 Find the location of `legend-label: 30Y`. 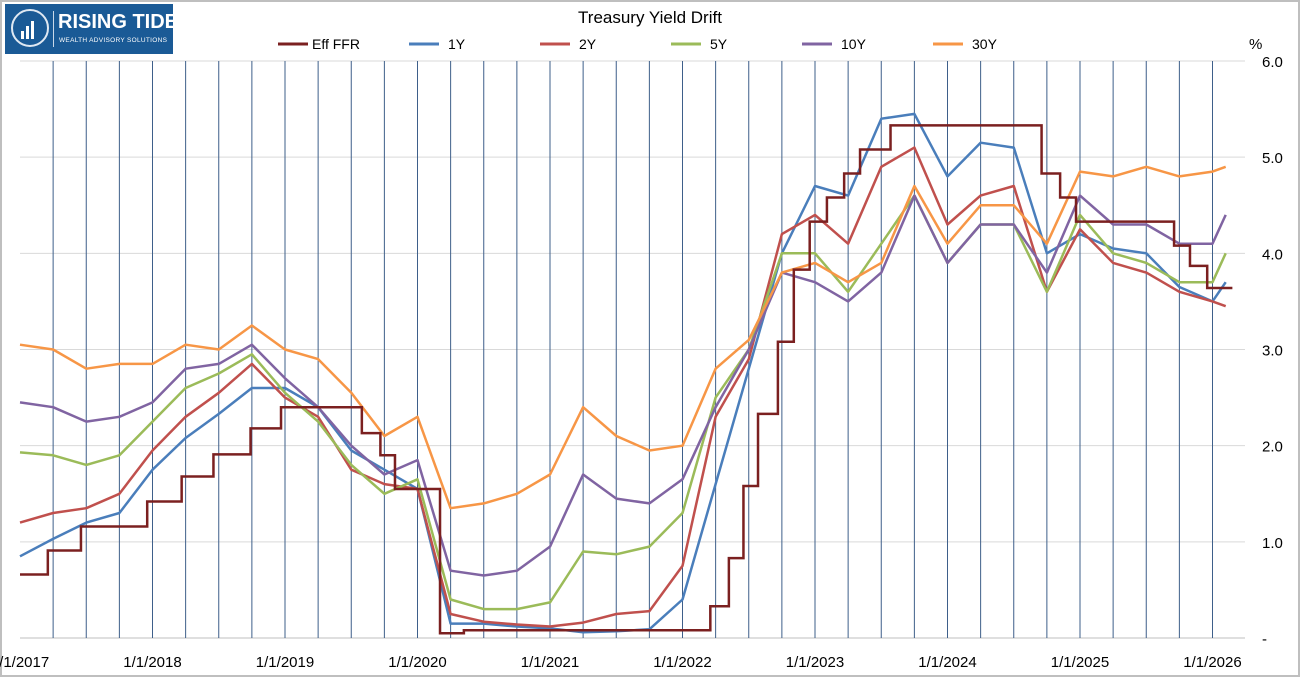

legend-label: 30Y is located at coordinates (985, 44).